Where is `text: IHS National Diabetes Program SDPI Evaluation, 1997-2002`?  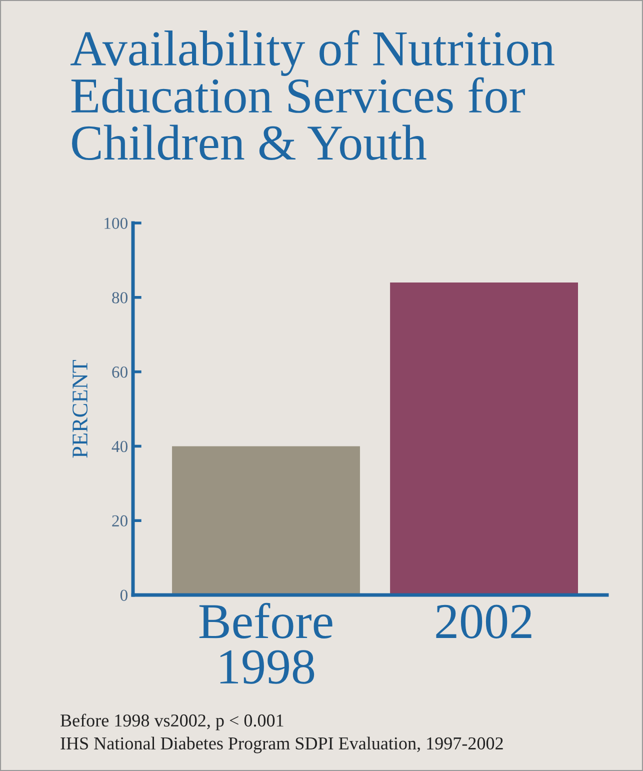
text: IHS National Diabetes Program SDPI Evaluation, 1997-2002 is located at coordinates (281, 745).